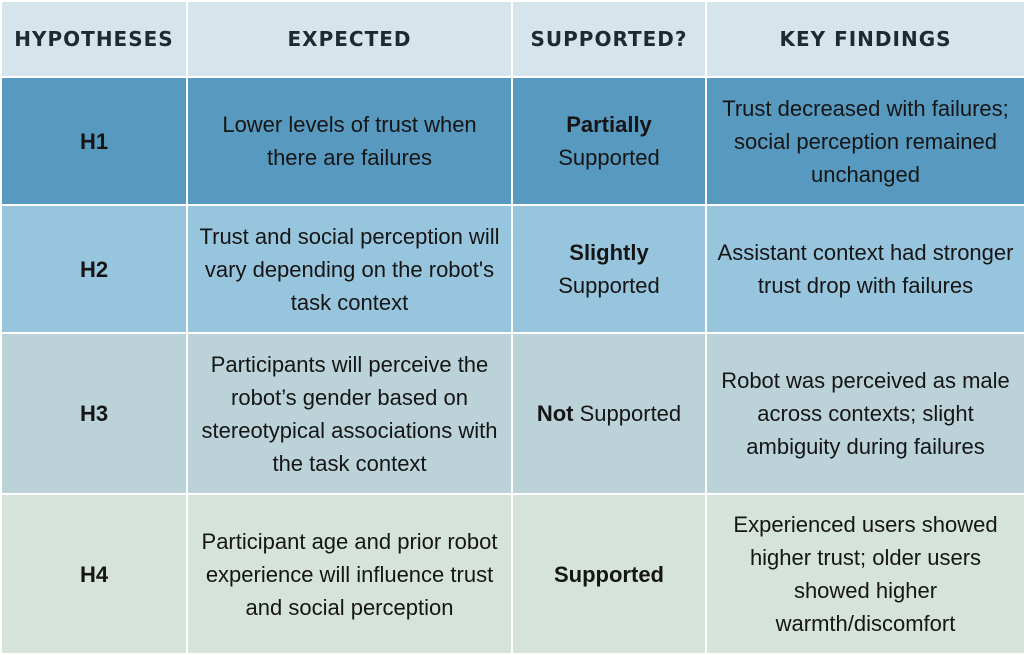 This screenshot has width=1024, height=655. Describe the element at coordinates (349, 39) in the screenshot. I see `header-expected: EXPECTED` at that location.